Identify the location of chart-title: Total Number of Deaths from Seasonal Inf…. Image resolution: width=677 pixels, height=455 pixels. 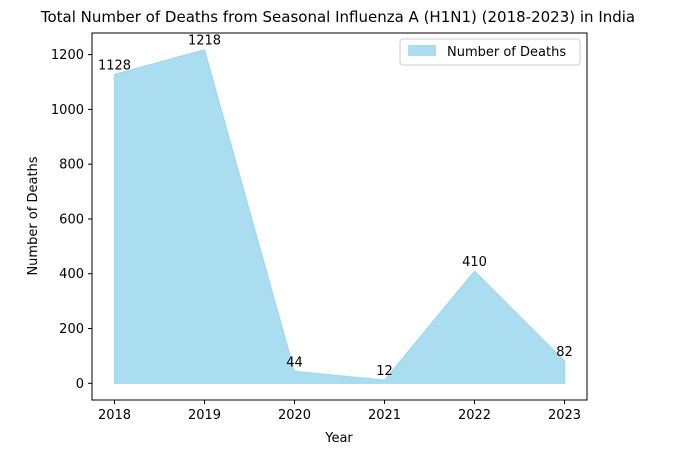
(337, 17).